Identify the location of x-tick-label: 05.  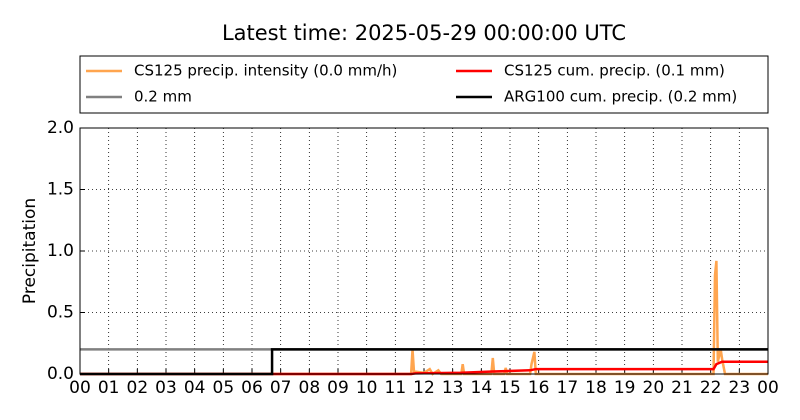
(224, 388).